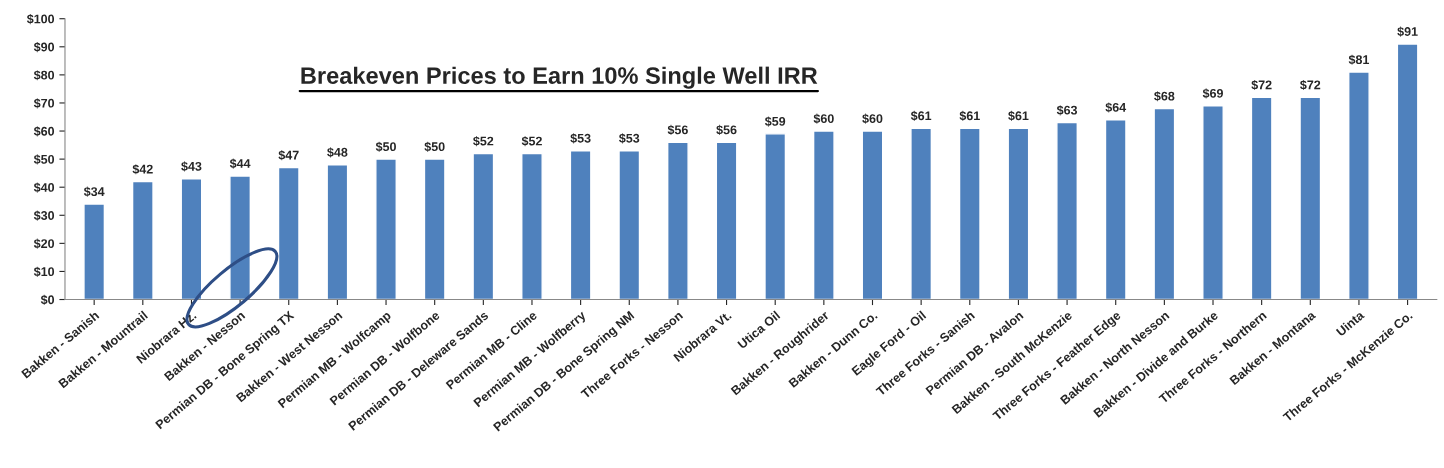 The image size is (1444, 468). What do you see at coordinates (337, 152) in the screenshot?
I see `data-label: $48` at bounding box center [337, 152].